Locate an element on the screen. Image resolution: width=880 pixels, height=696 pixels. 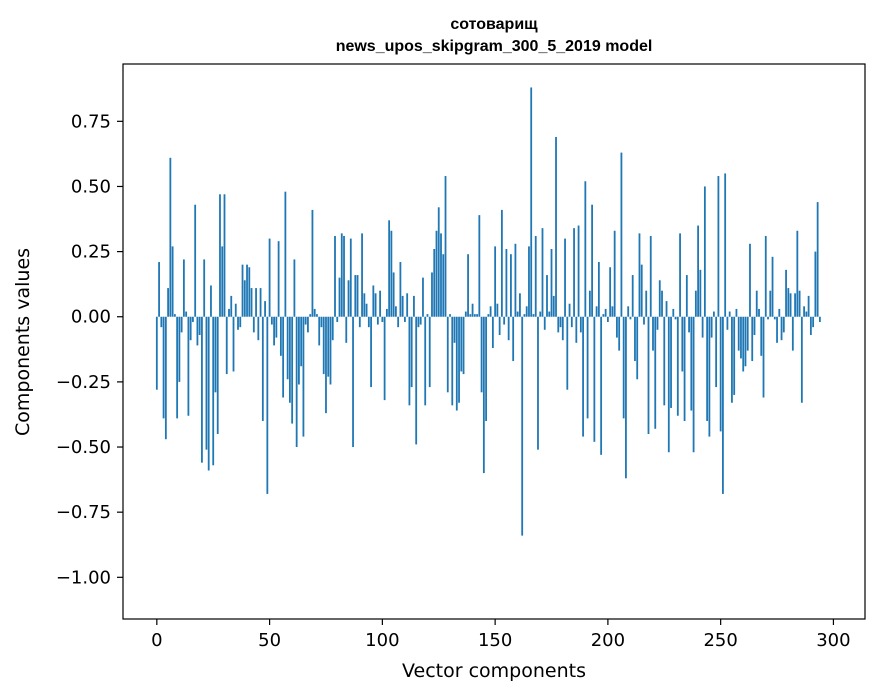
y-tick-label: −0.50 is located at coordinates (83, 447).